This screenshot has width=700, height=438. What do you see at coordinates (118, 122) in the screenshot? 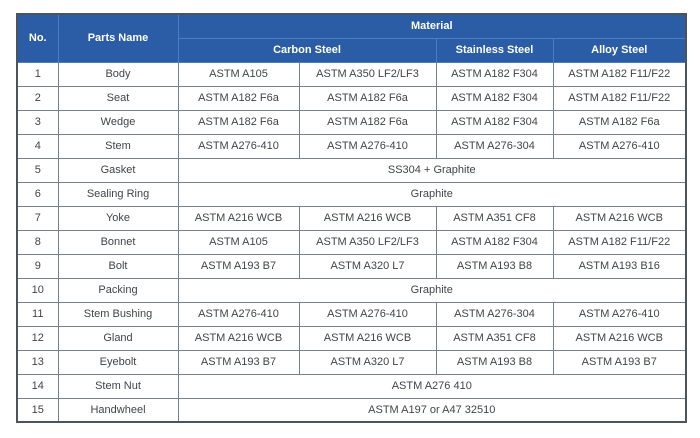
I see `part-name-cell: Wedge` at bounding box center [118, 122].